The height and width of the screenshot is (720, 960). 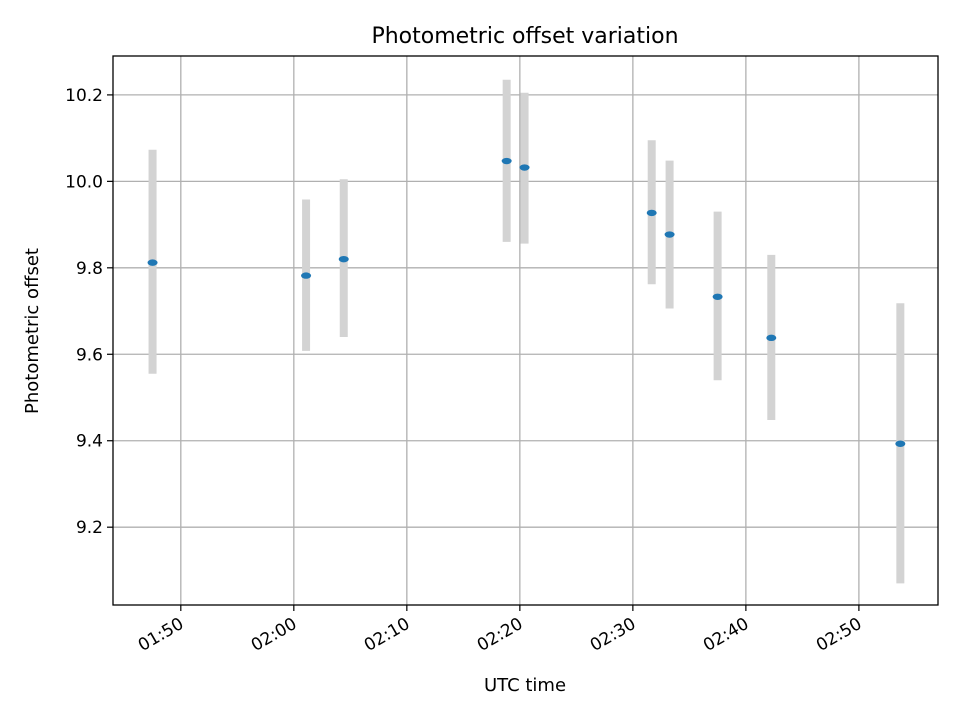 I want to click on y-tick-label: 10.2, so click(x=84, y=96).